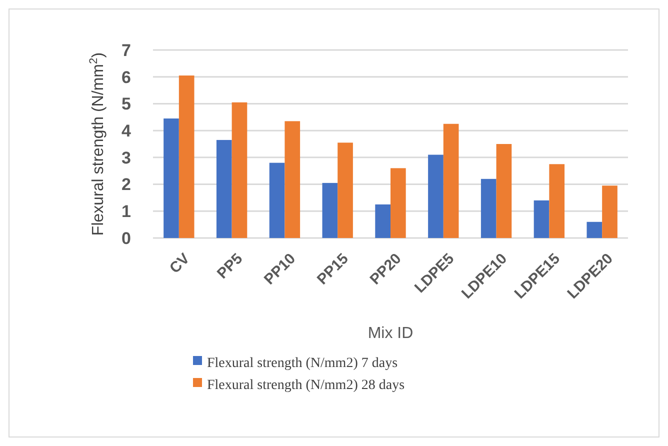 The height and width of the screenshot is (446, 668). What do you see at coordinates (126, 50) in the screenshot?
I see `y-tick-label: 7` at bounding box center [126, 50].